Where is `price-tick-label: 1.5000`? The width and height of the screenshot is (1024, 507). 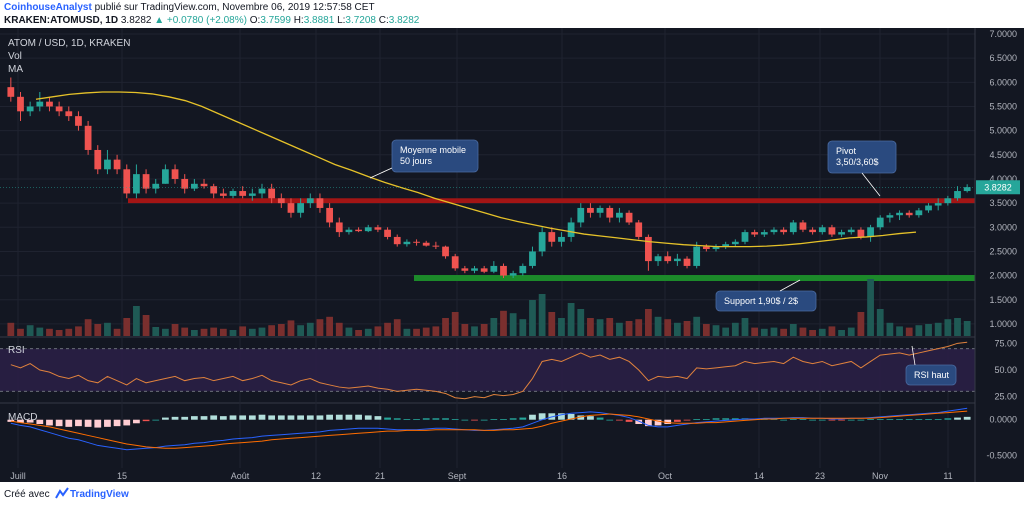
price-tick-label: 1.5000 is located at coordinates (1003, 300).